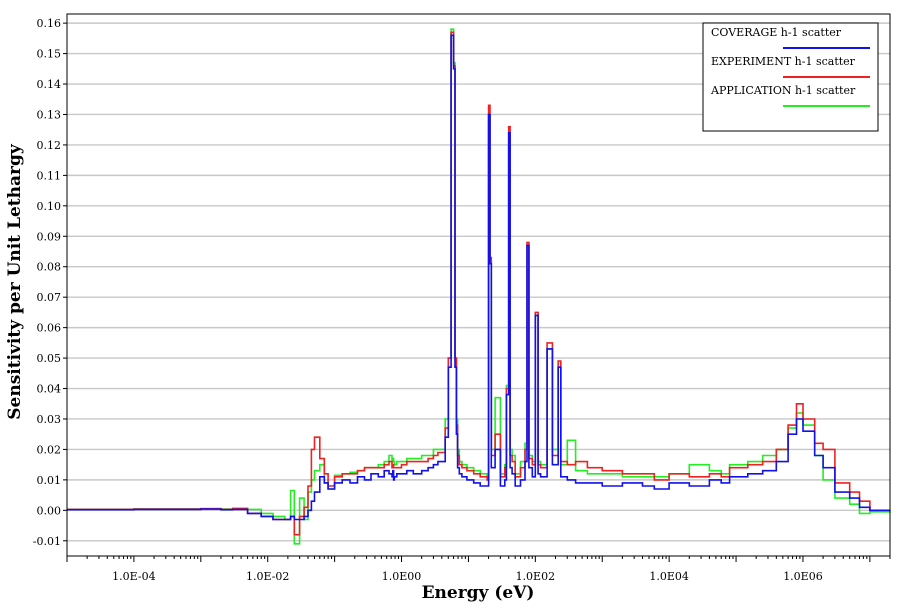  Describe the element at coordinates (49, 480) in the screenshot. I see `y-tick-label: 0.01` at that location.